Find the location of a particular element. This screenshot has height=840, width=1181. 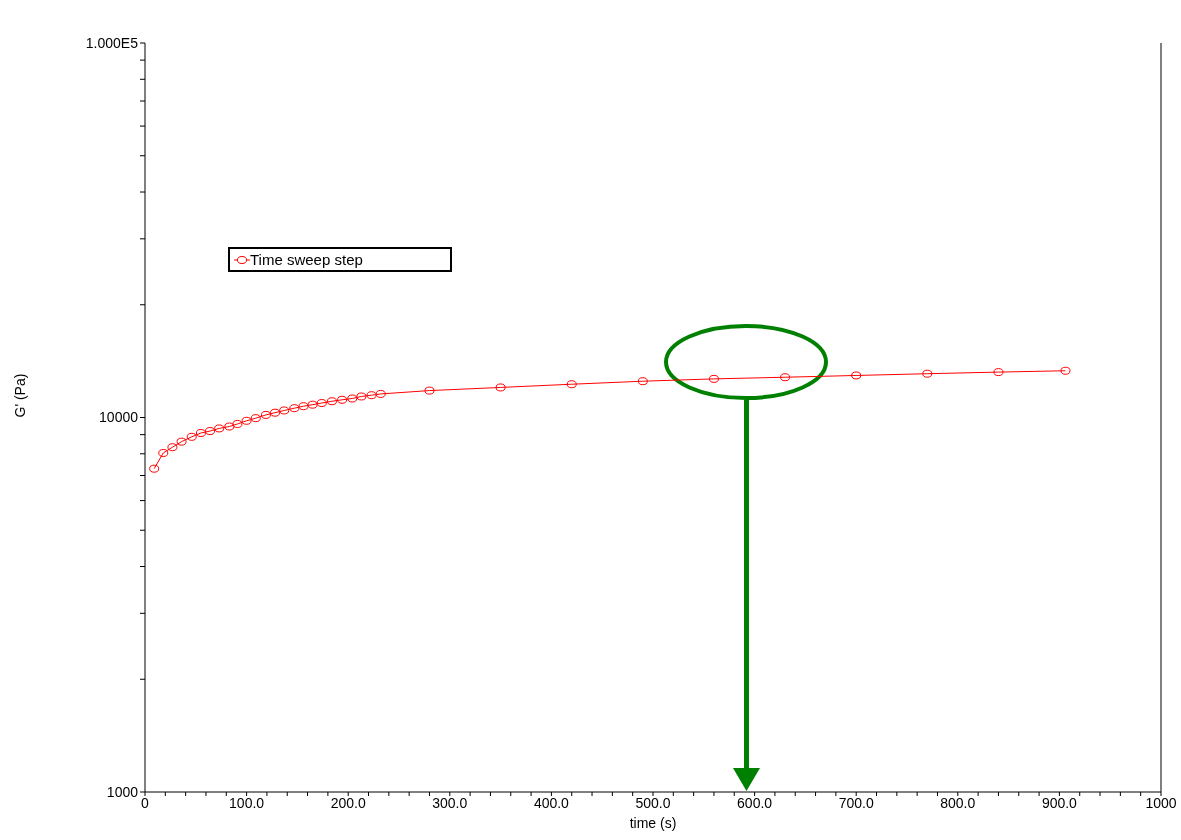

x-tick-label: 800.0 is located at coordinates (958, 802).